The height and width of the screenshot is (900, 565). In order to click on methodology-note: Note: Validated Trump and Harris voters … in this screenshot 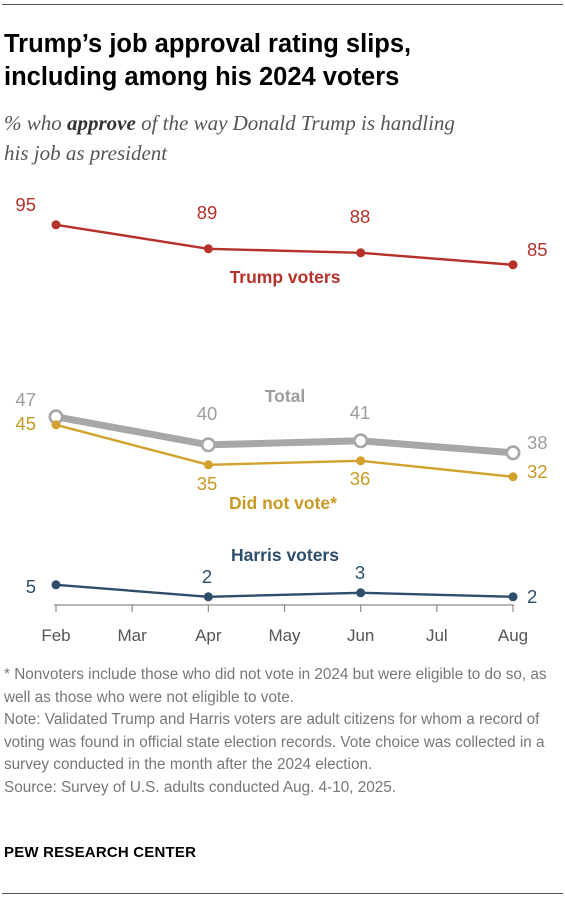, I will do `click(274, 742)`.